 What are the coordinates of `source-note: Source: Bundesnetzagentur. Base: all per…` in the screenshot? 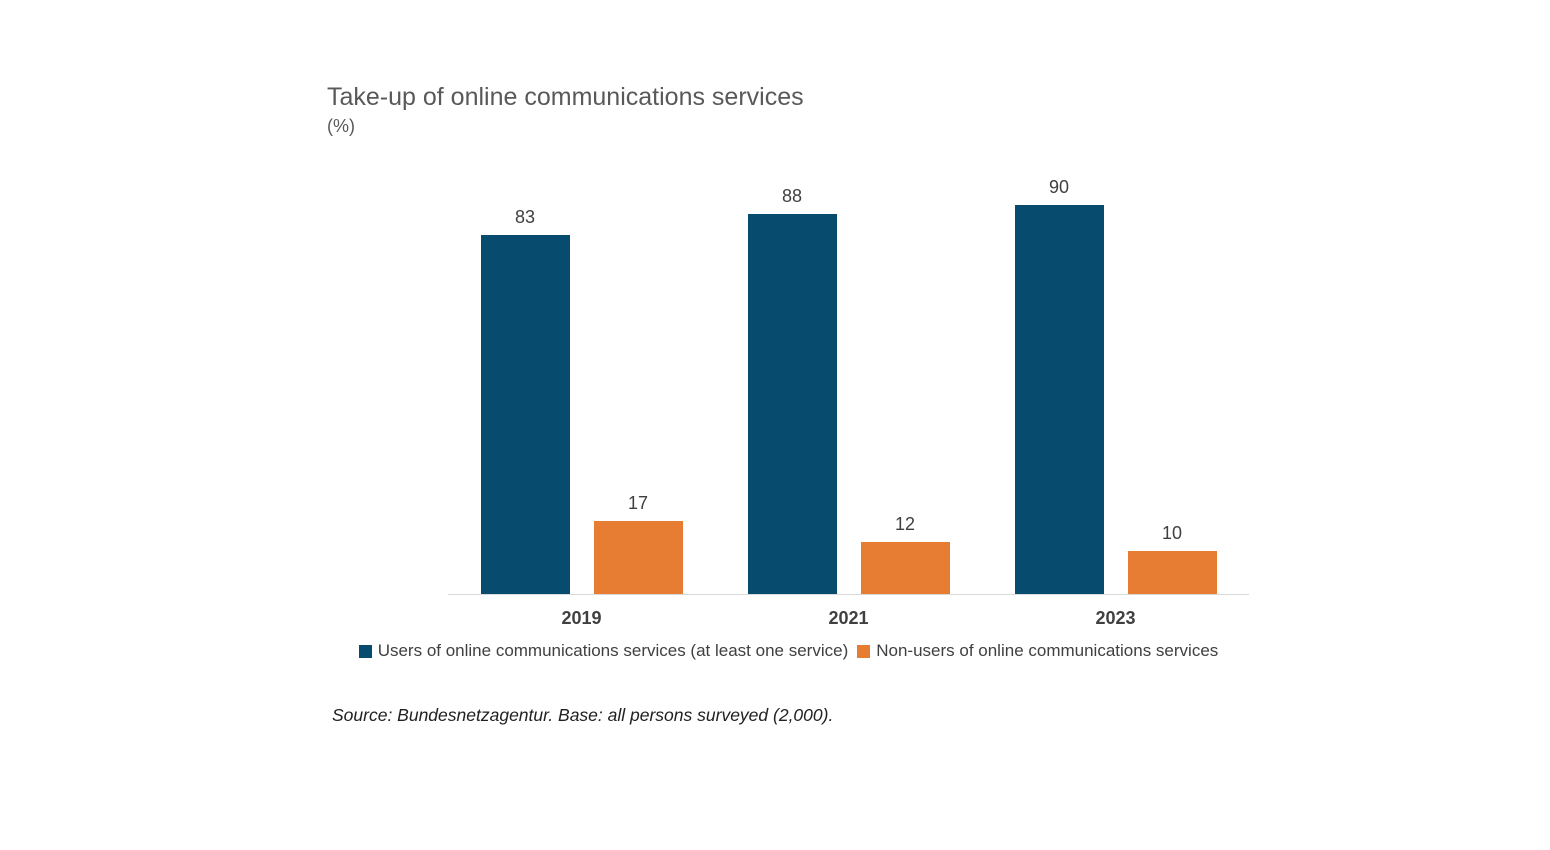 It's located at (583, 715).